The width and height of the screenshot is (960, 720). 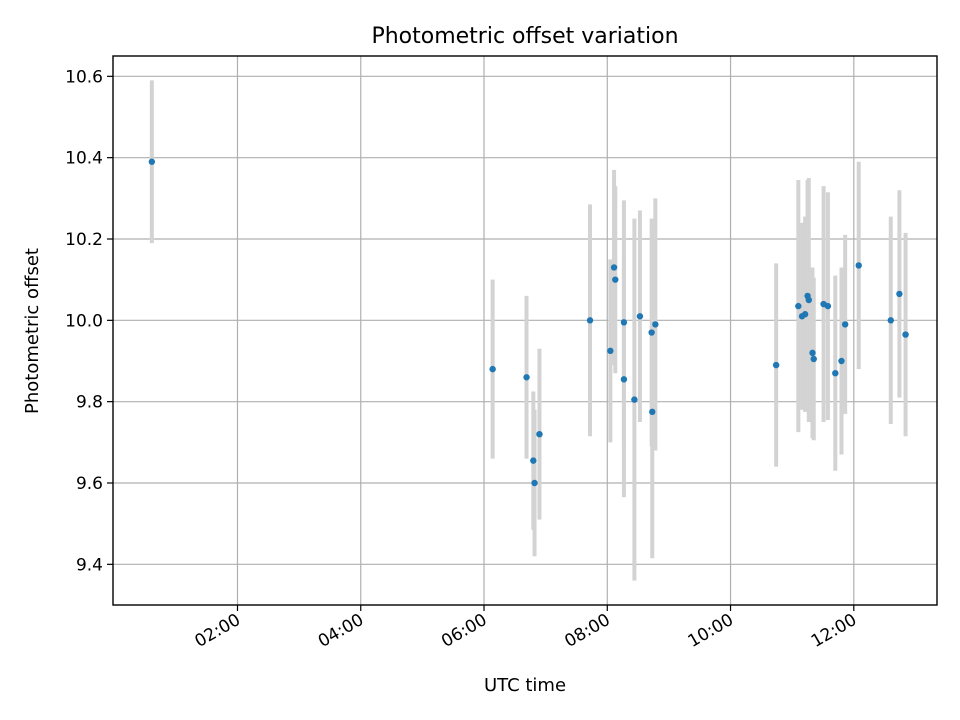 I want to click on chart-title: Photometric offset variation, so click(x=524, y=36).